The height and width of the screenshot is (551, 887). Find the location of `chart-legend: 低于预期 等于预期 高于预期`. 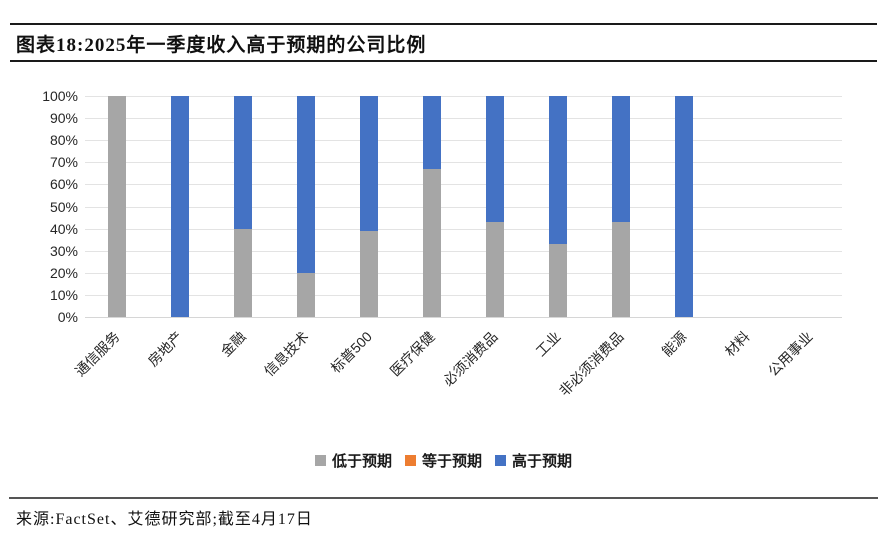

chart-legend: 低于预期 等于预期 高于预期 is located at coordinates (443, 460).